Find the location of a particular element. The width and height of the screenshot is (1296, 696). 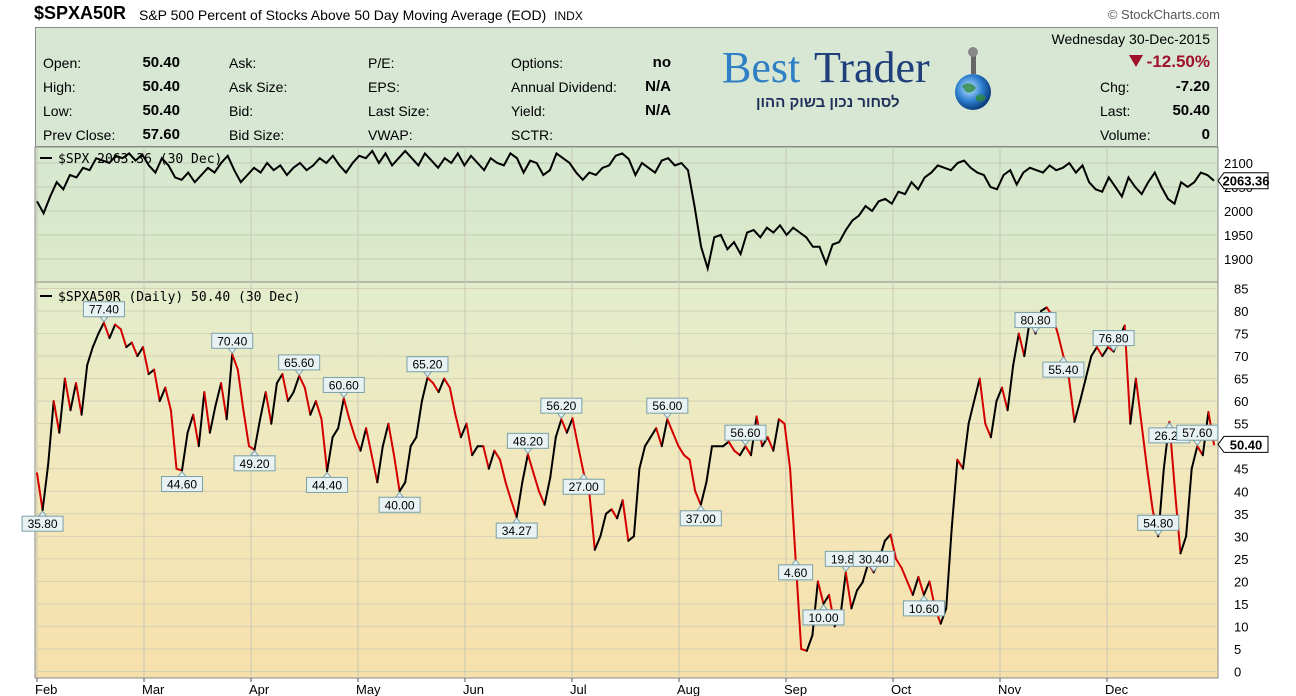

annotation-label: 27.00 is located at coordinates (584, 487).